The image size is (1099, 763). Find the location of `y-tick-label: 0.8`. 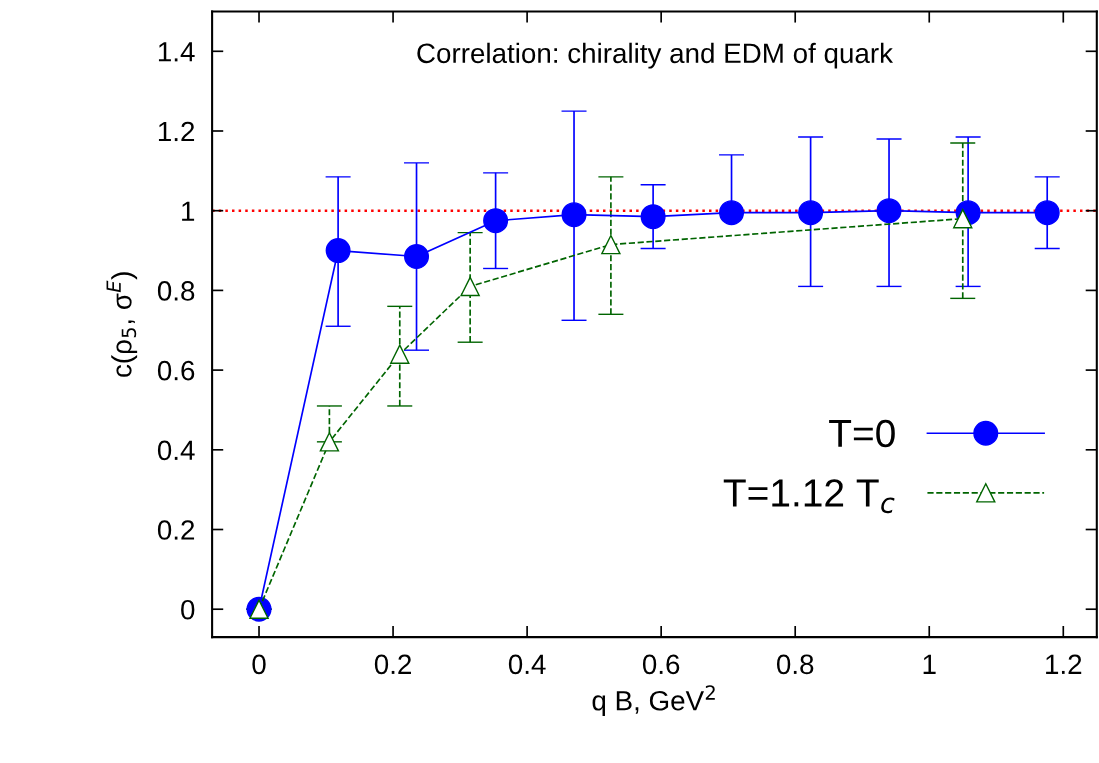

y-tick-label: 0.8 is located at coordinates (176, 291).